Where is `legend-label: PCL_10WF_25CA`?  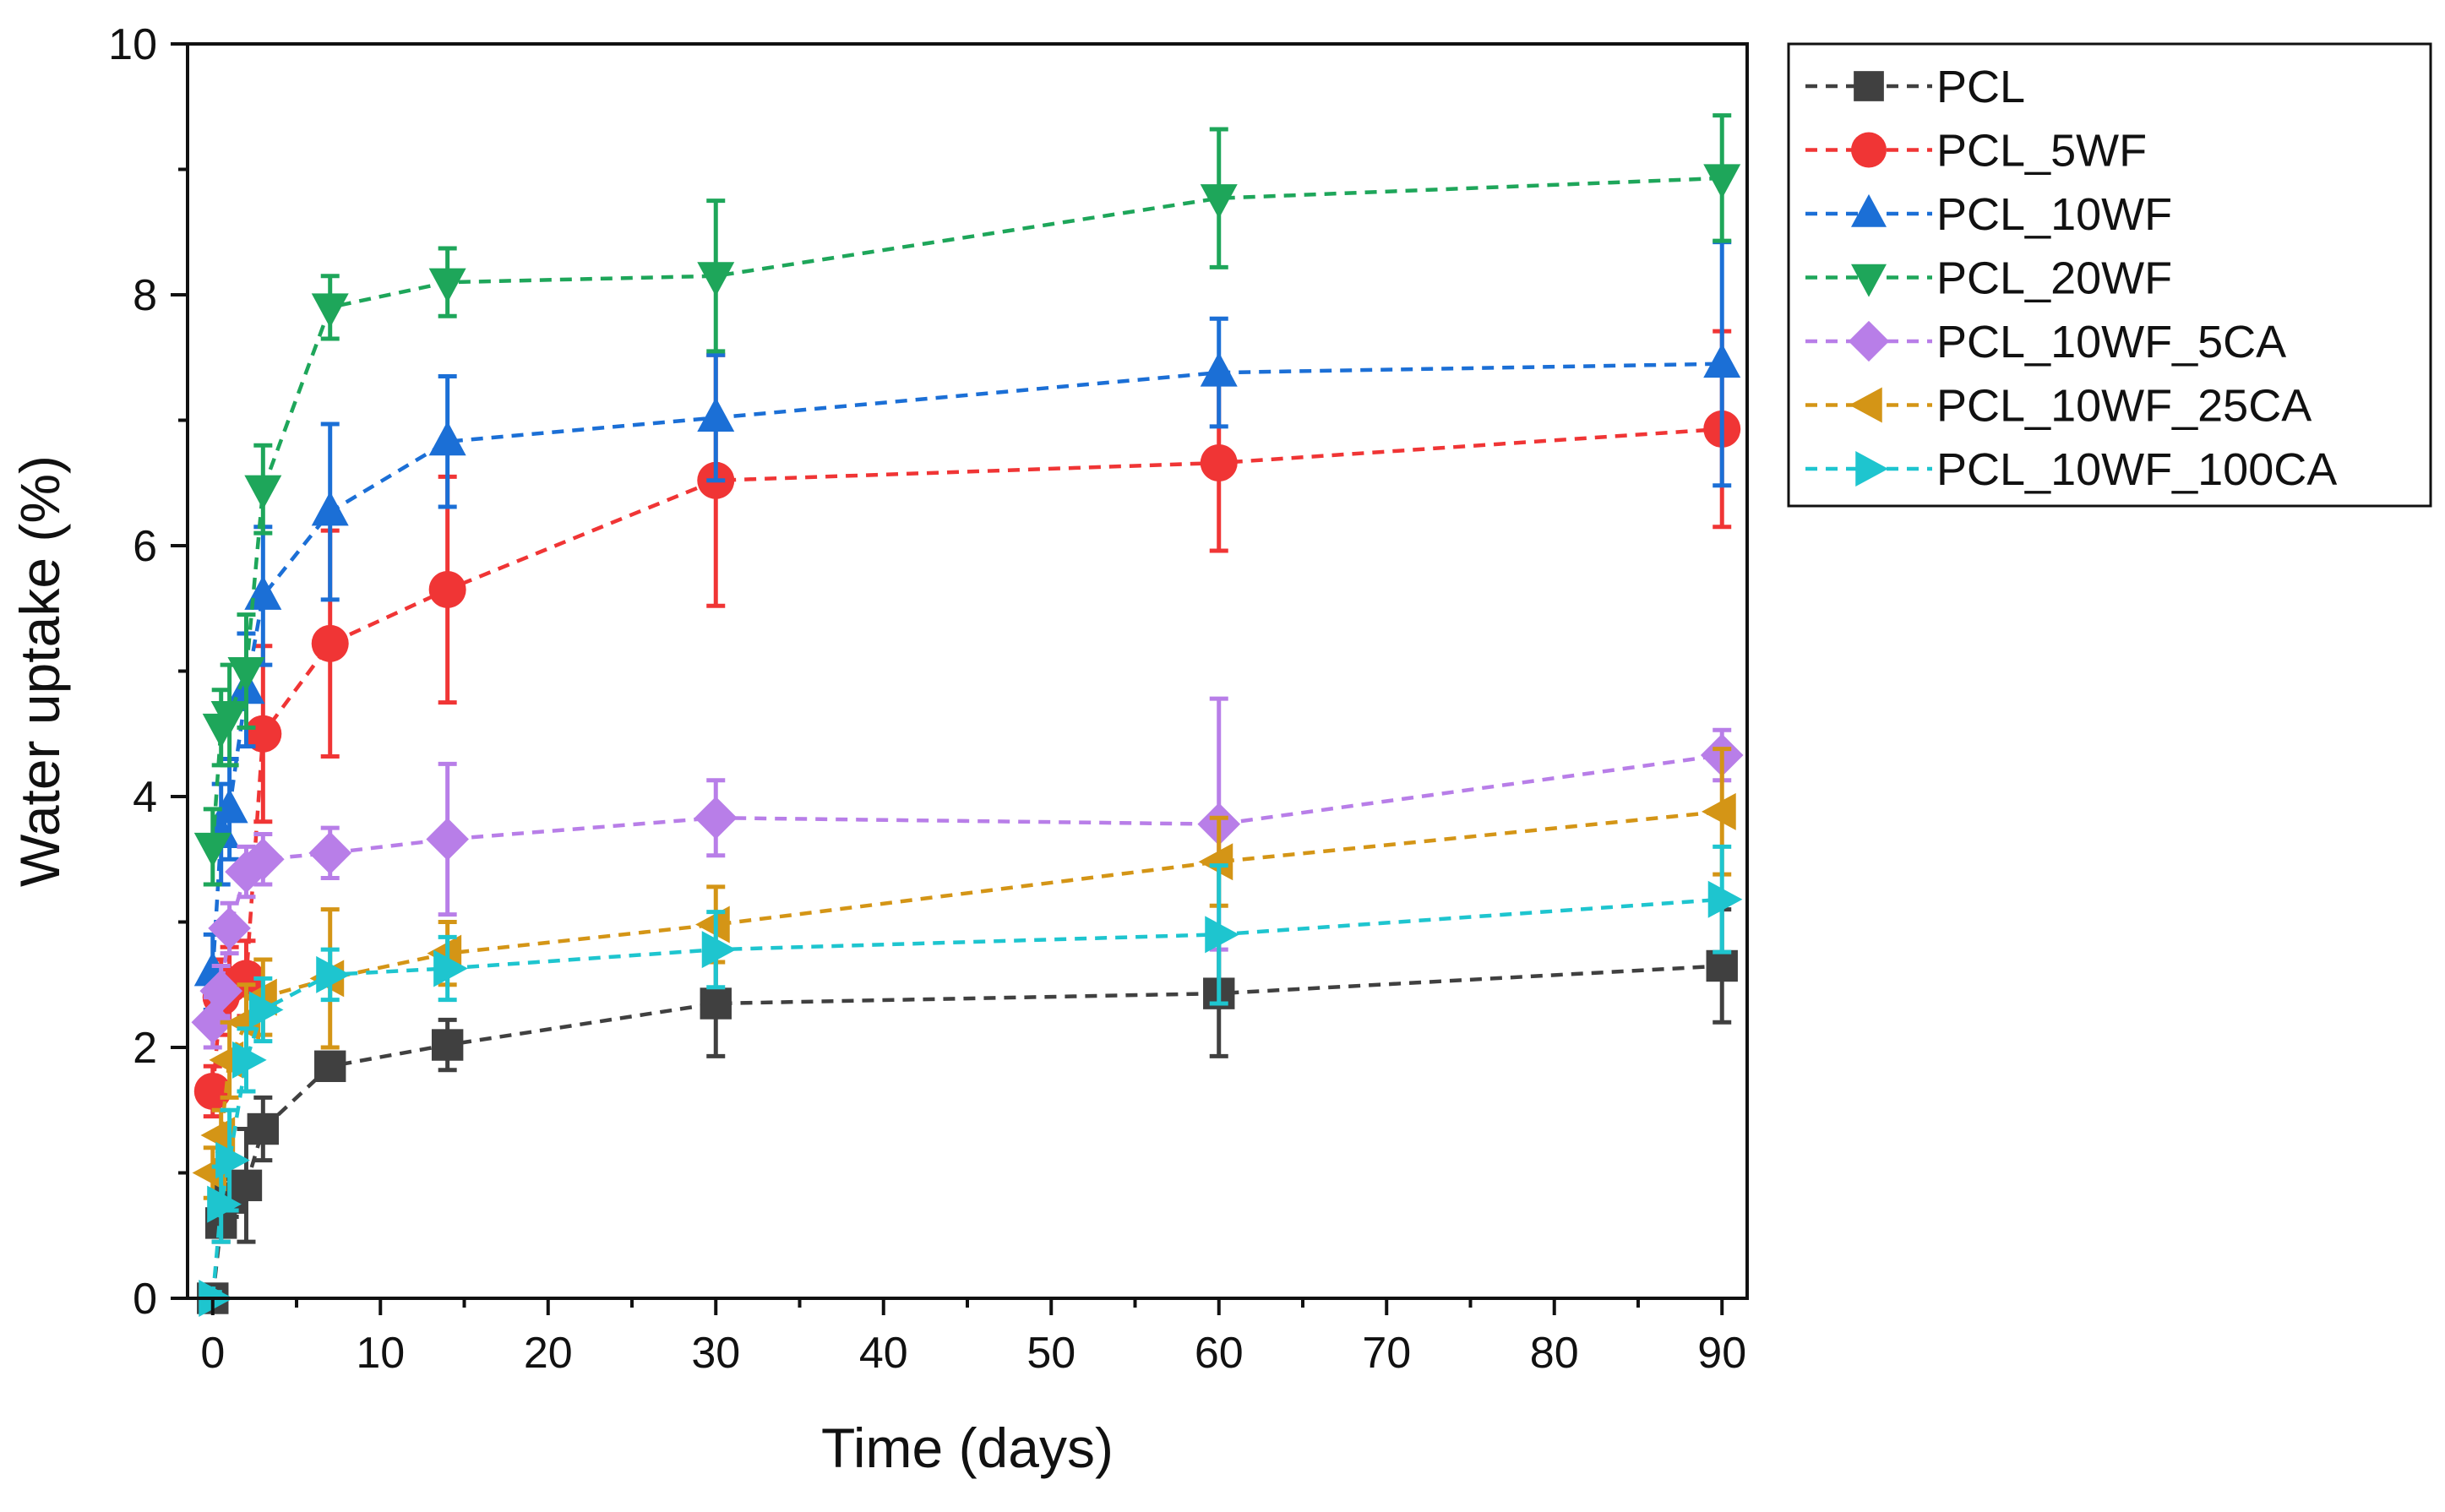
legend-label: PCL_10WF_25CA is located at coordinates (2124, 406).